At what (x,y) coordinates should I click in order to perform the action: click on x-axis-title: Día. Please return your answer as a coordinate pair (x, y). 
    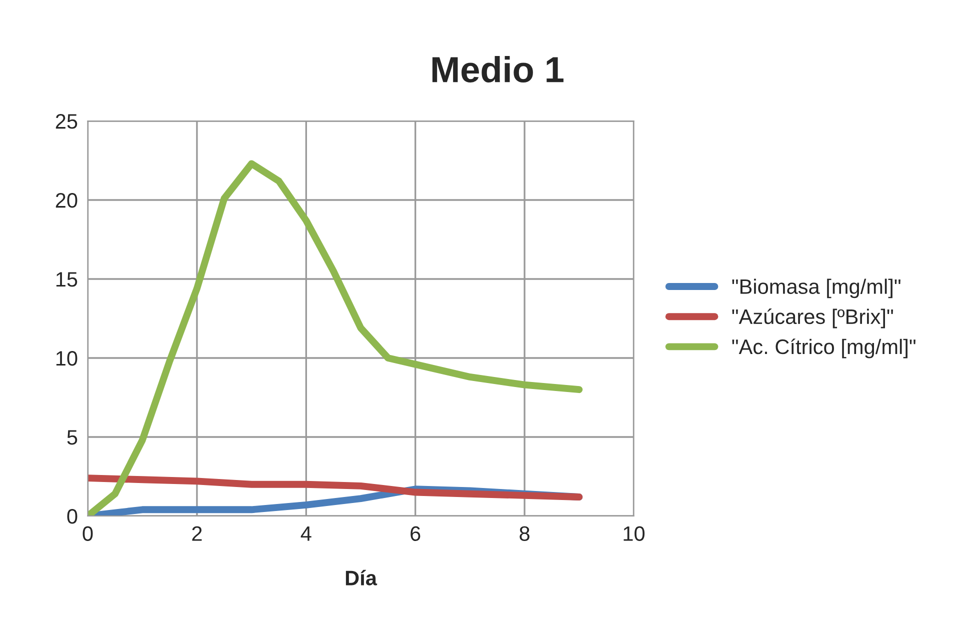
    Looking at the image, I should click on (362, 578).